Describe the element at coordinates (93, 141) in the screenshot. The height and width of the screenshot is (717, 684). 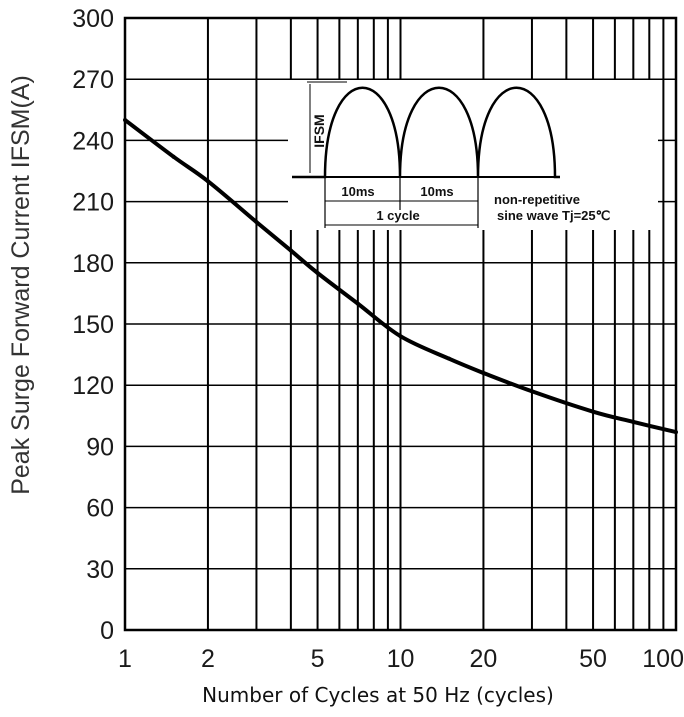
I see `y-tick-label: 240` at that location.